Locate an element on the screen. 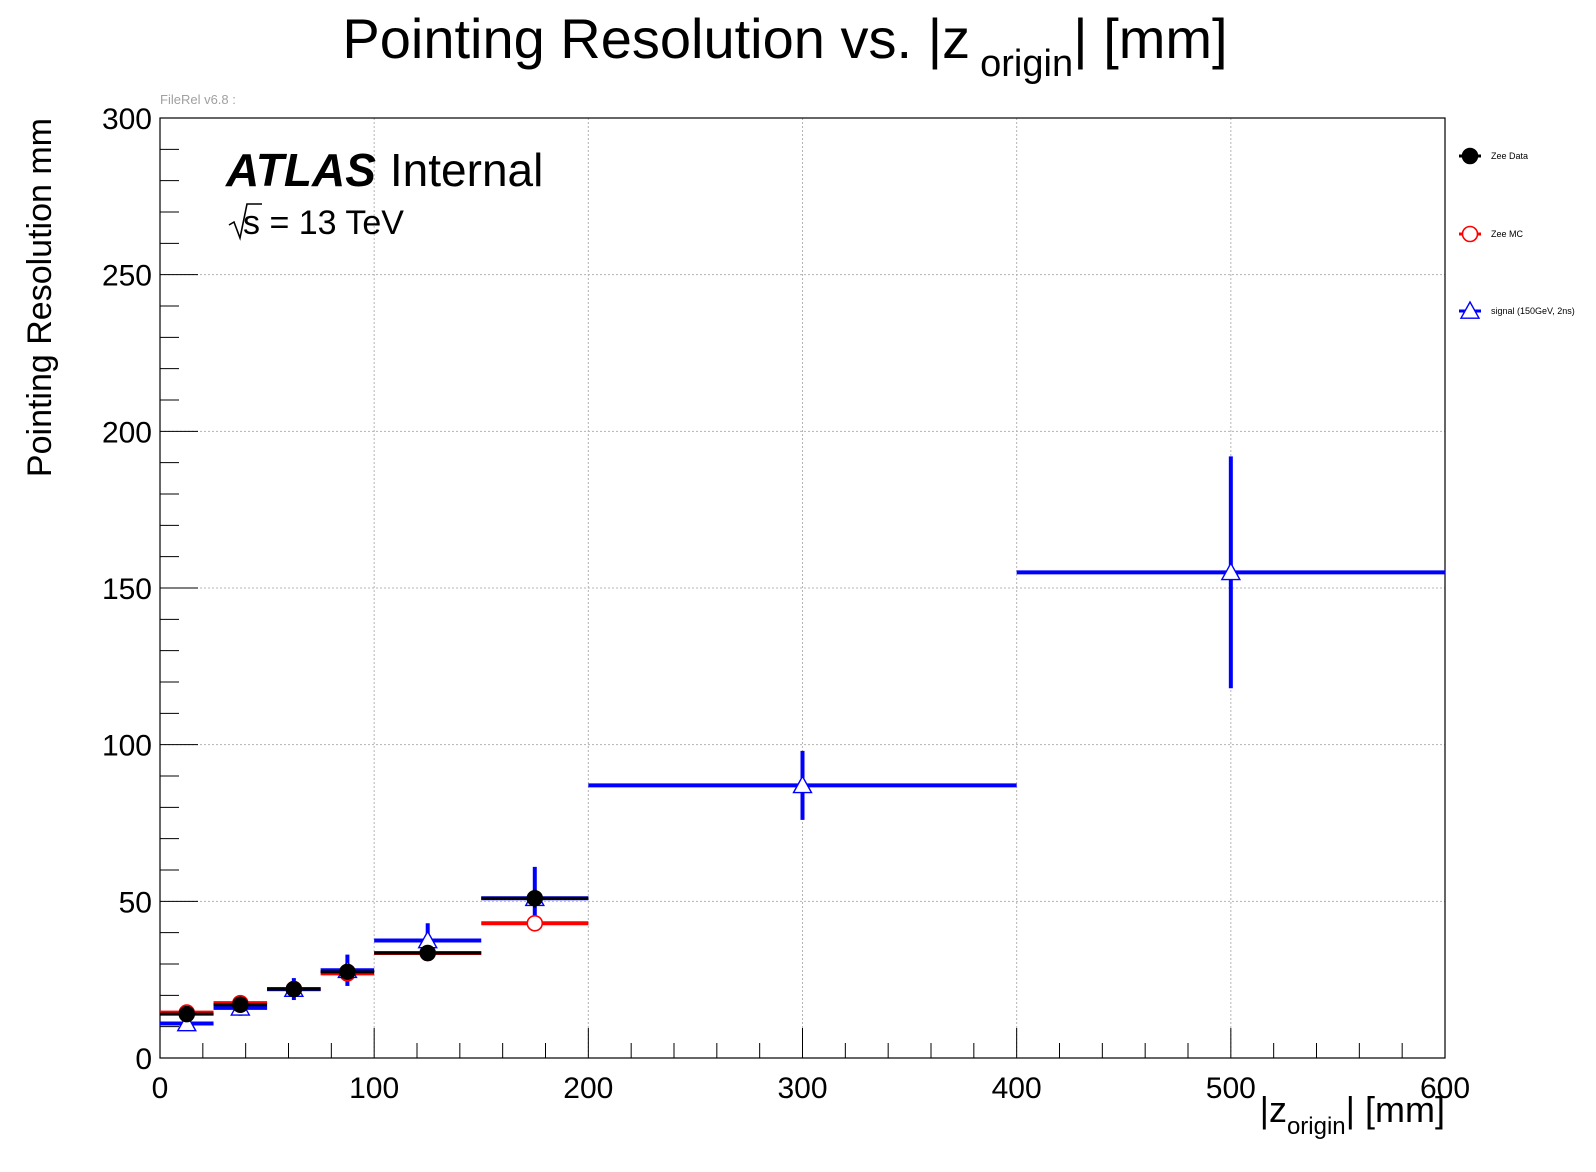  x-axis-label-sub: origin is located at coordinates (1316, 1126).